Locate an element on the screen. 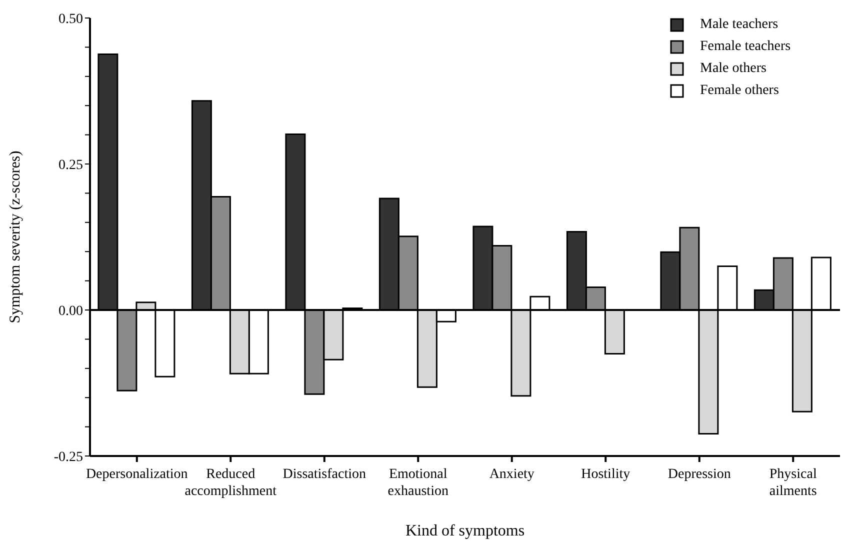  x-tick-label: Anxiety is located at coordinates (511, 474).